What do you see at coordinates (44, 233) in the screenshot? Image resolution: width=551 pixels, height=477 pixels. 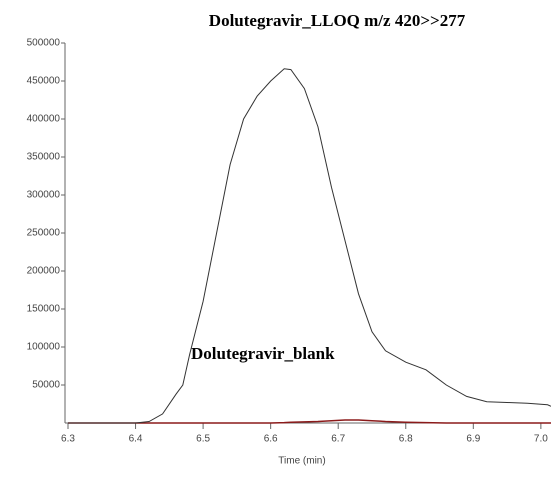 I see `y-tick-label: 250000` at bounding box center [44, 233].